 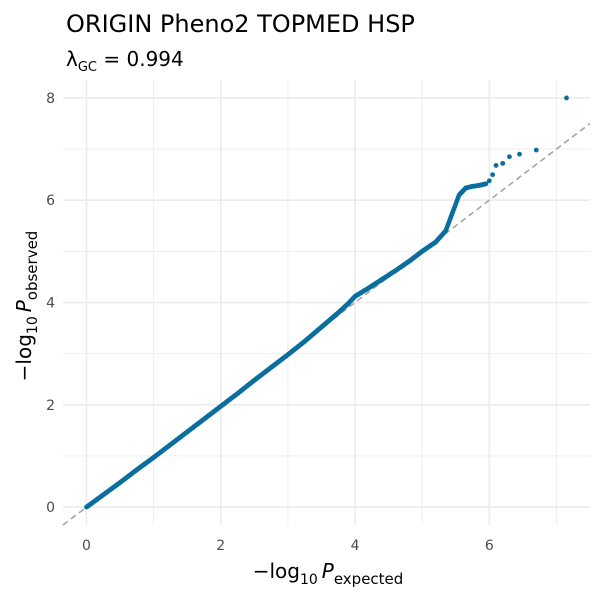 I want to click on y-axis-title: −log10 Pobserved, so click(x=26, y=306).